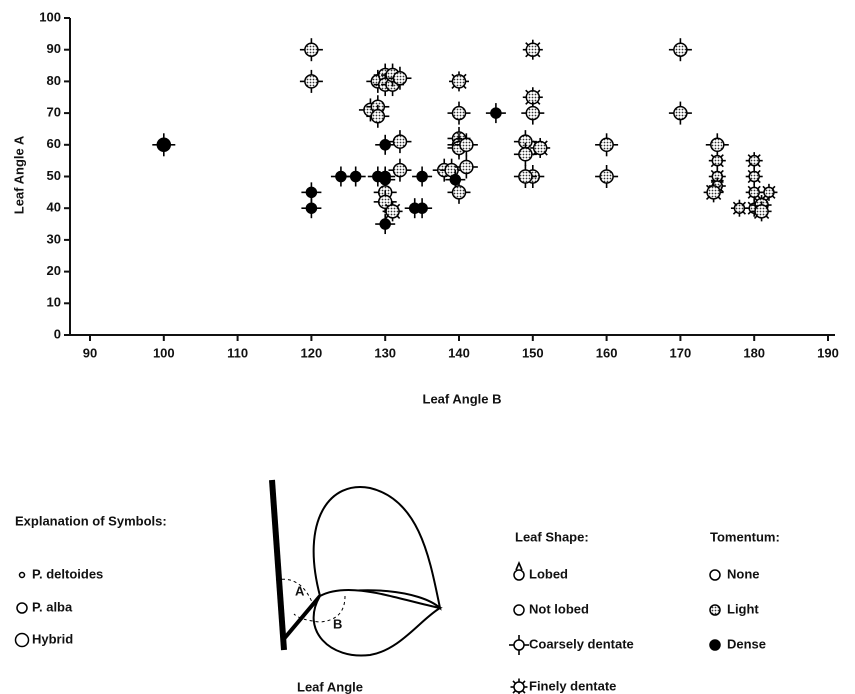 The image size is (855, 694). I want to click on legend-shape-label: Coarsely dentate, so click(581, 643).